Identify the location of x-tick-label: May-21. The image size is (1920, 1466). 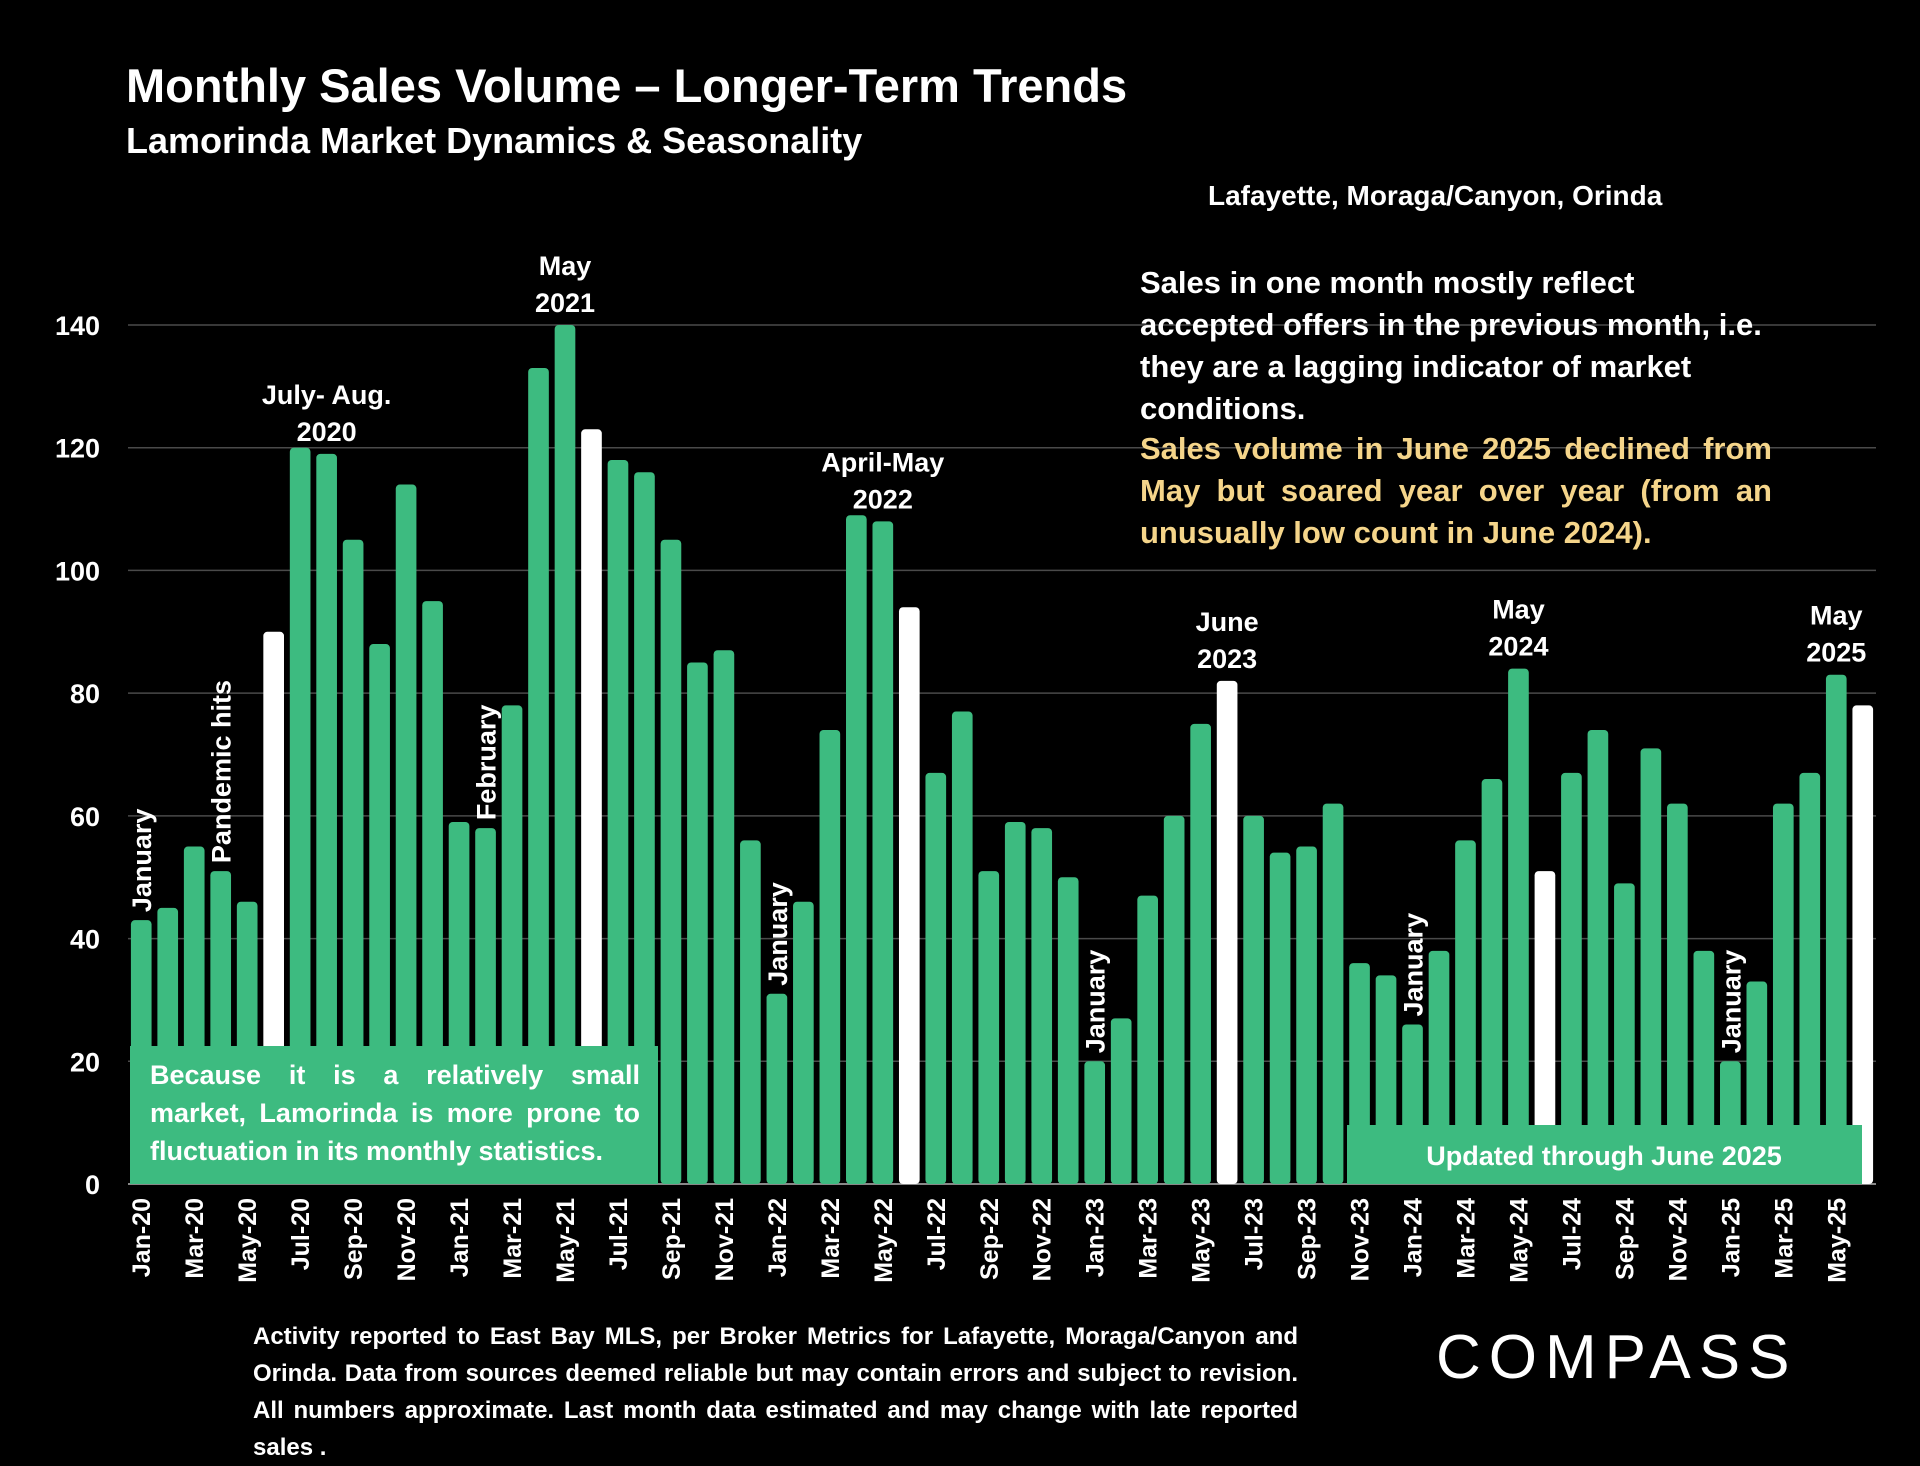
(566, 1240).